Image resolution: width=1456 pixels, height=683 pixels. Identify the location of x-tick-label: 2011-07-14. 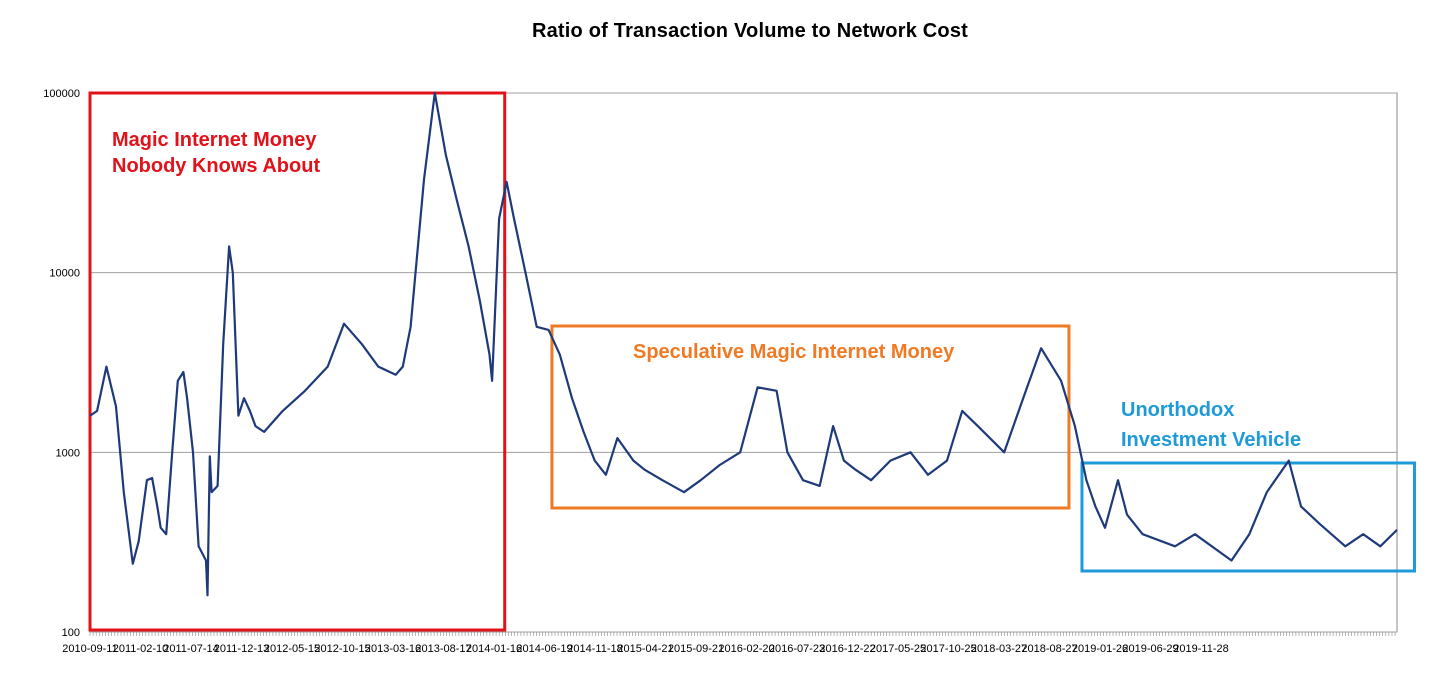
(190, 649).